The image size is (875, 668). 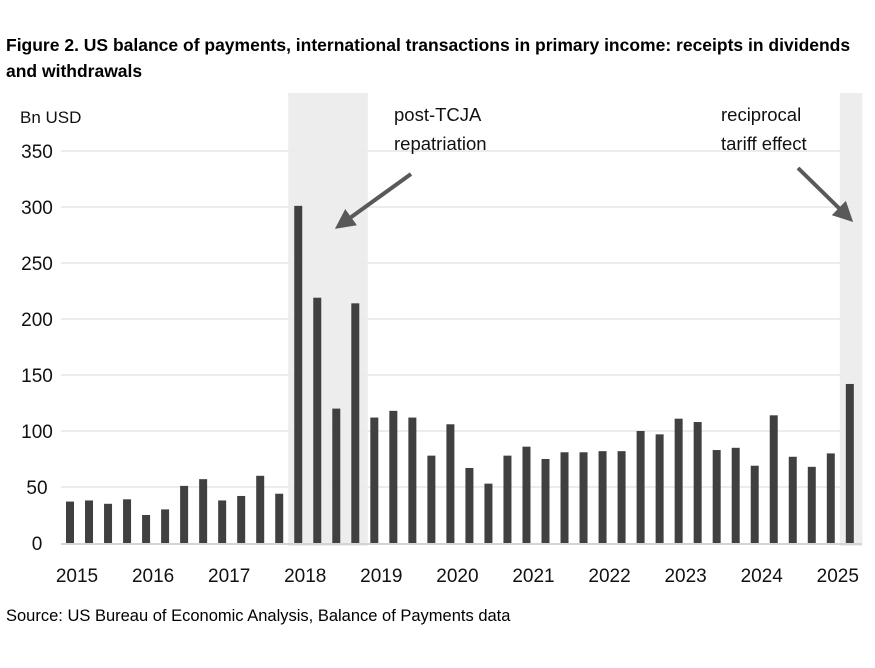 What do you see at coordinates (37, 264) in the screenshot?
I see `y-tick-label: 250` at bounding box center [37, 264].